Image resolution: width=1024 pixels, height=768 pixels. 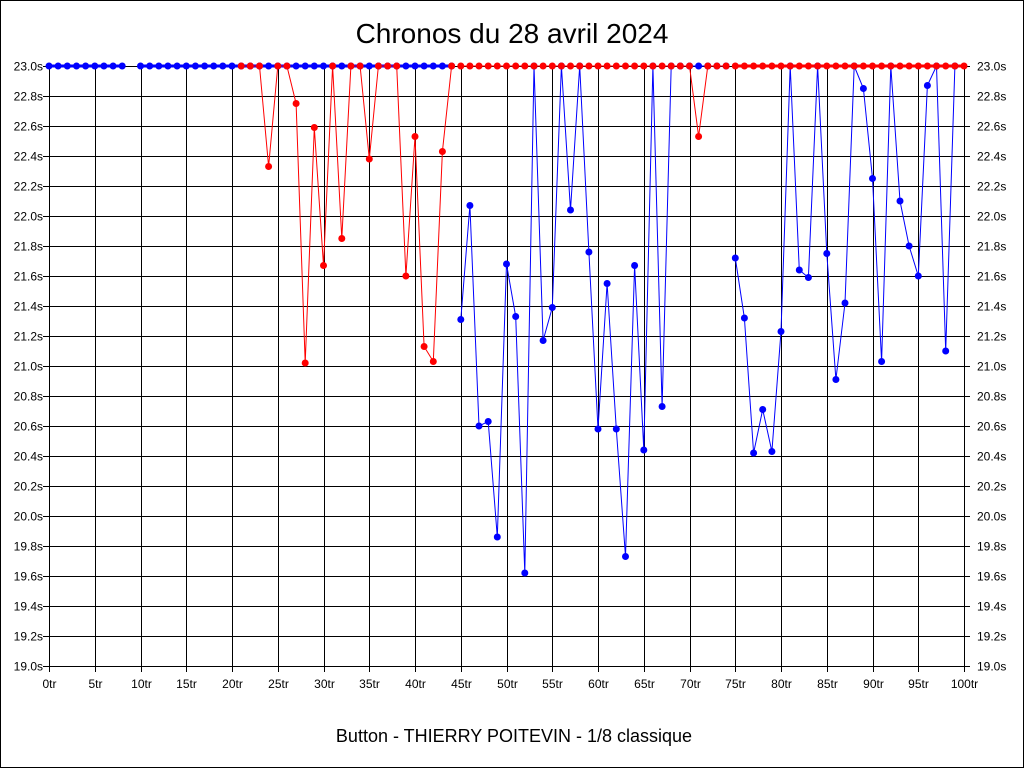 I want to click on y-tick-label-right: 19.4s, so click(x=991, y=607).